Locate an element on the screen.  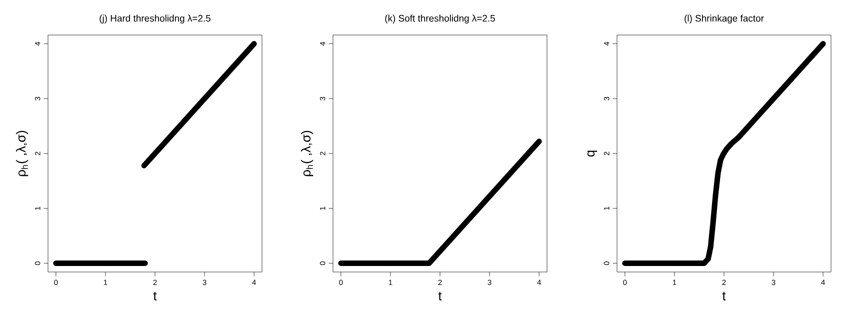
y-axis-title: q is located at coordinates (592, 153).